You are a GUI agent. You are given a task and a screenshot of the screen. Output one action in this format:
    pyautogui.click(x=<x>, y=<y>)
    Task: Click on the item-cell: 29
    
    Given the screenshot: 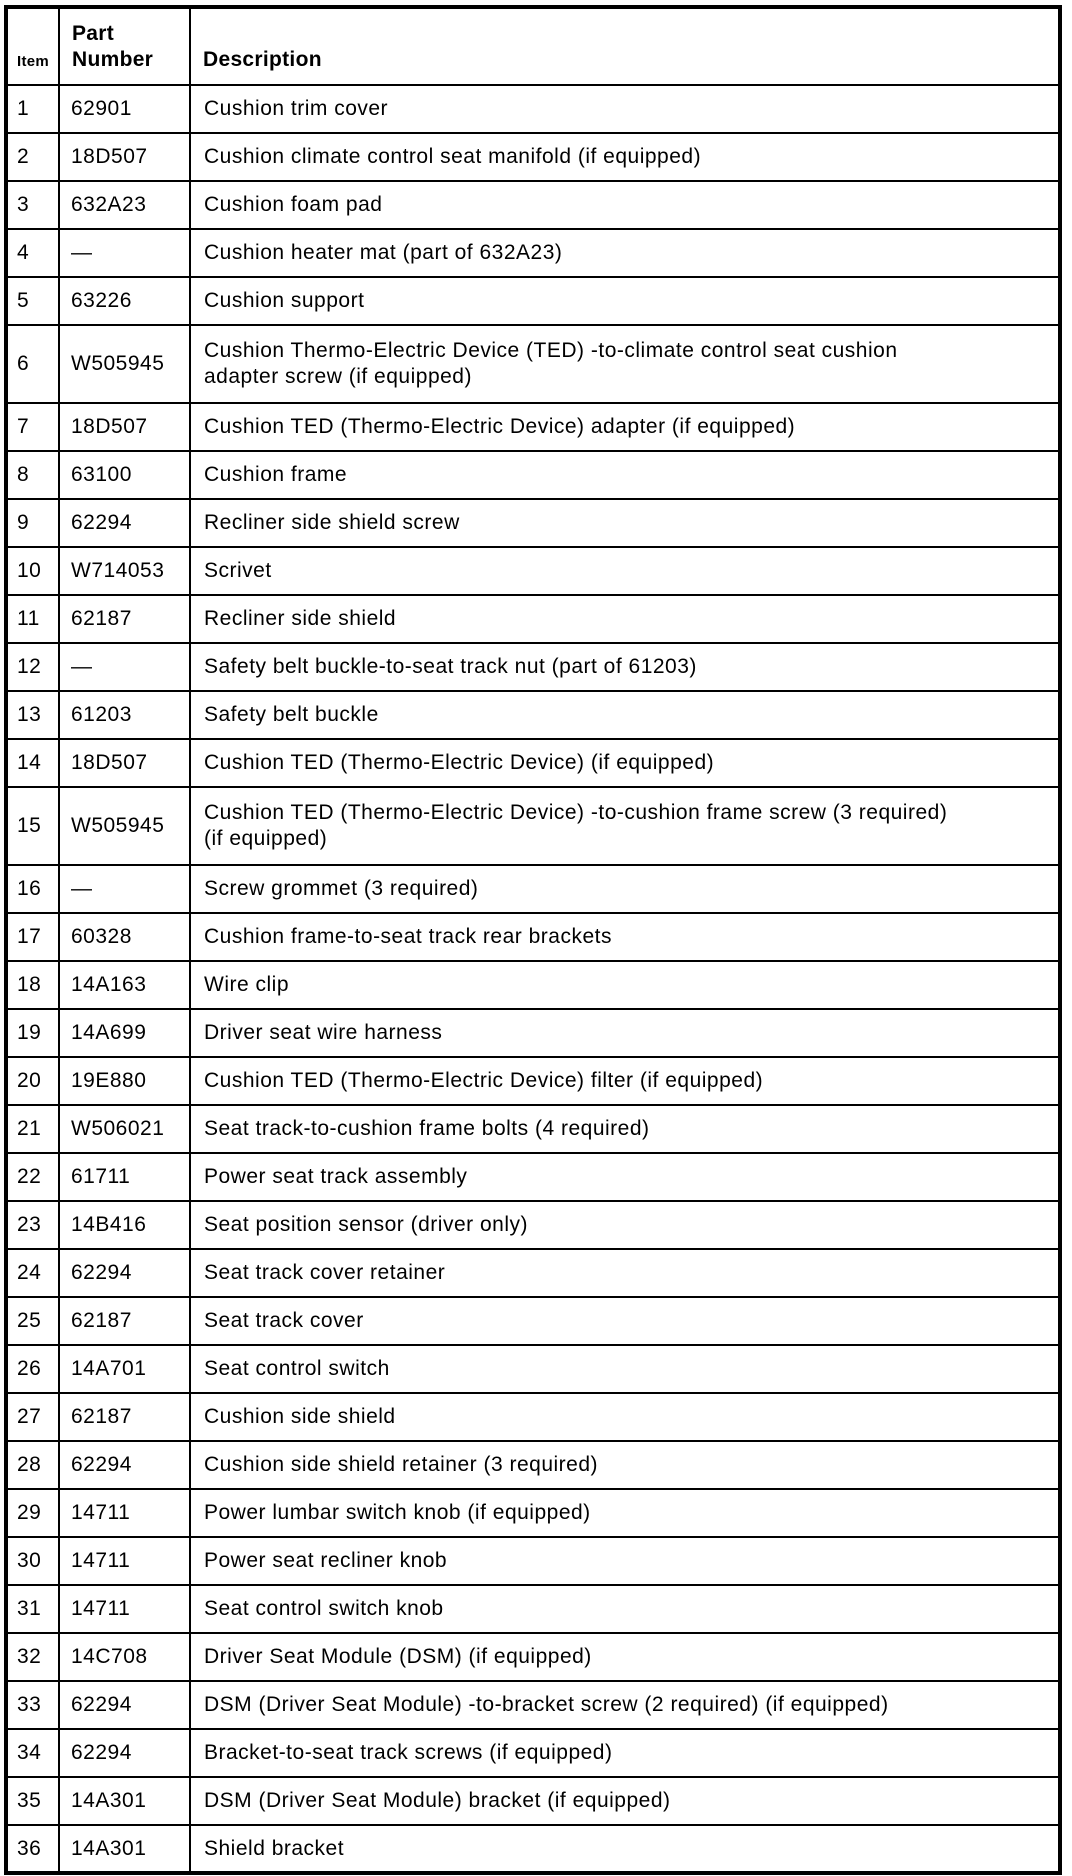 What is the action you would take?
    pyautogui.click(x=32, y=1513)
    